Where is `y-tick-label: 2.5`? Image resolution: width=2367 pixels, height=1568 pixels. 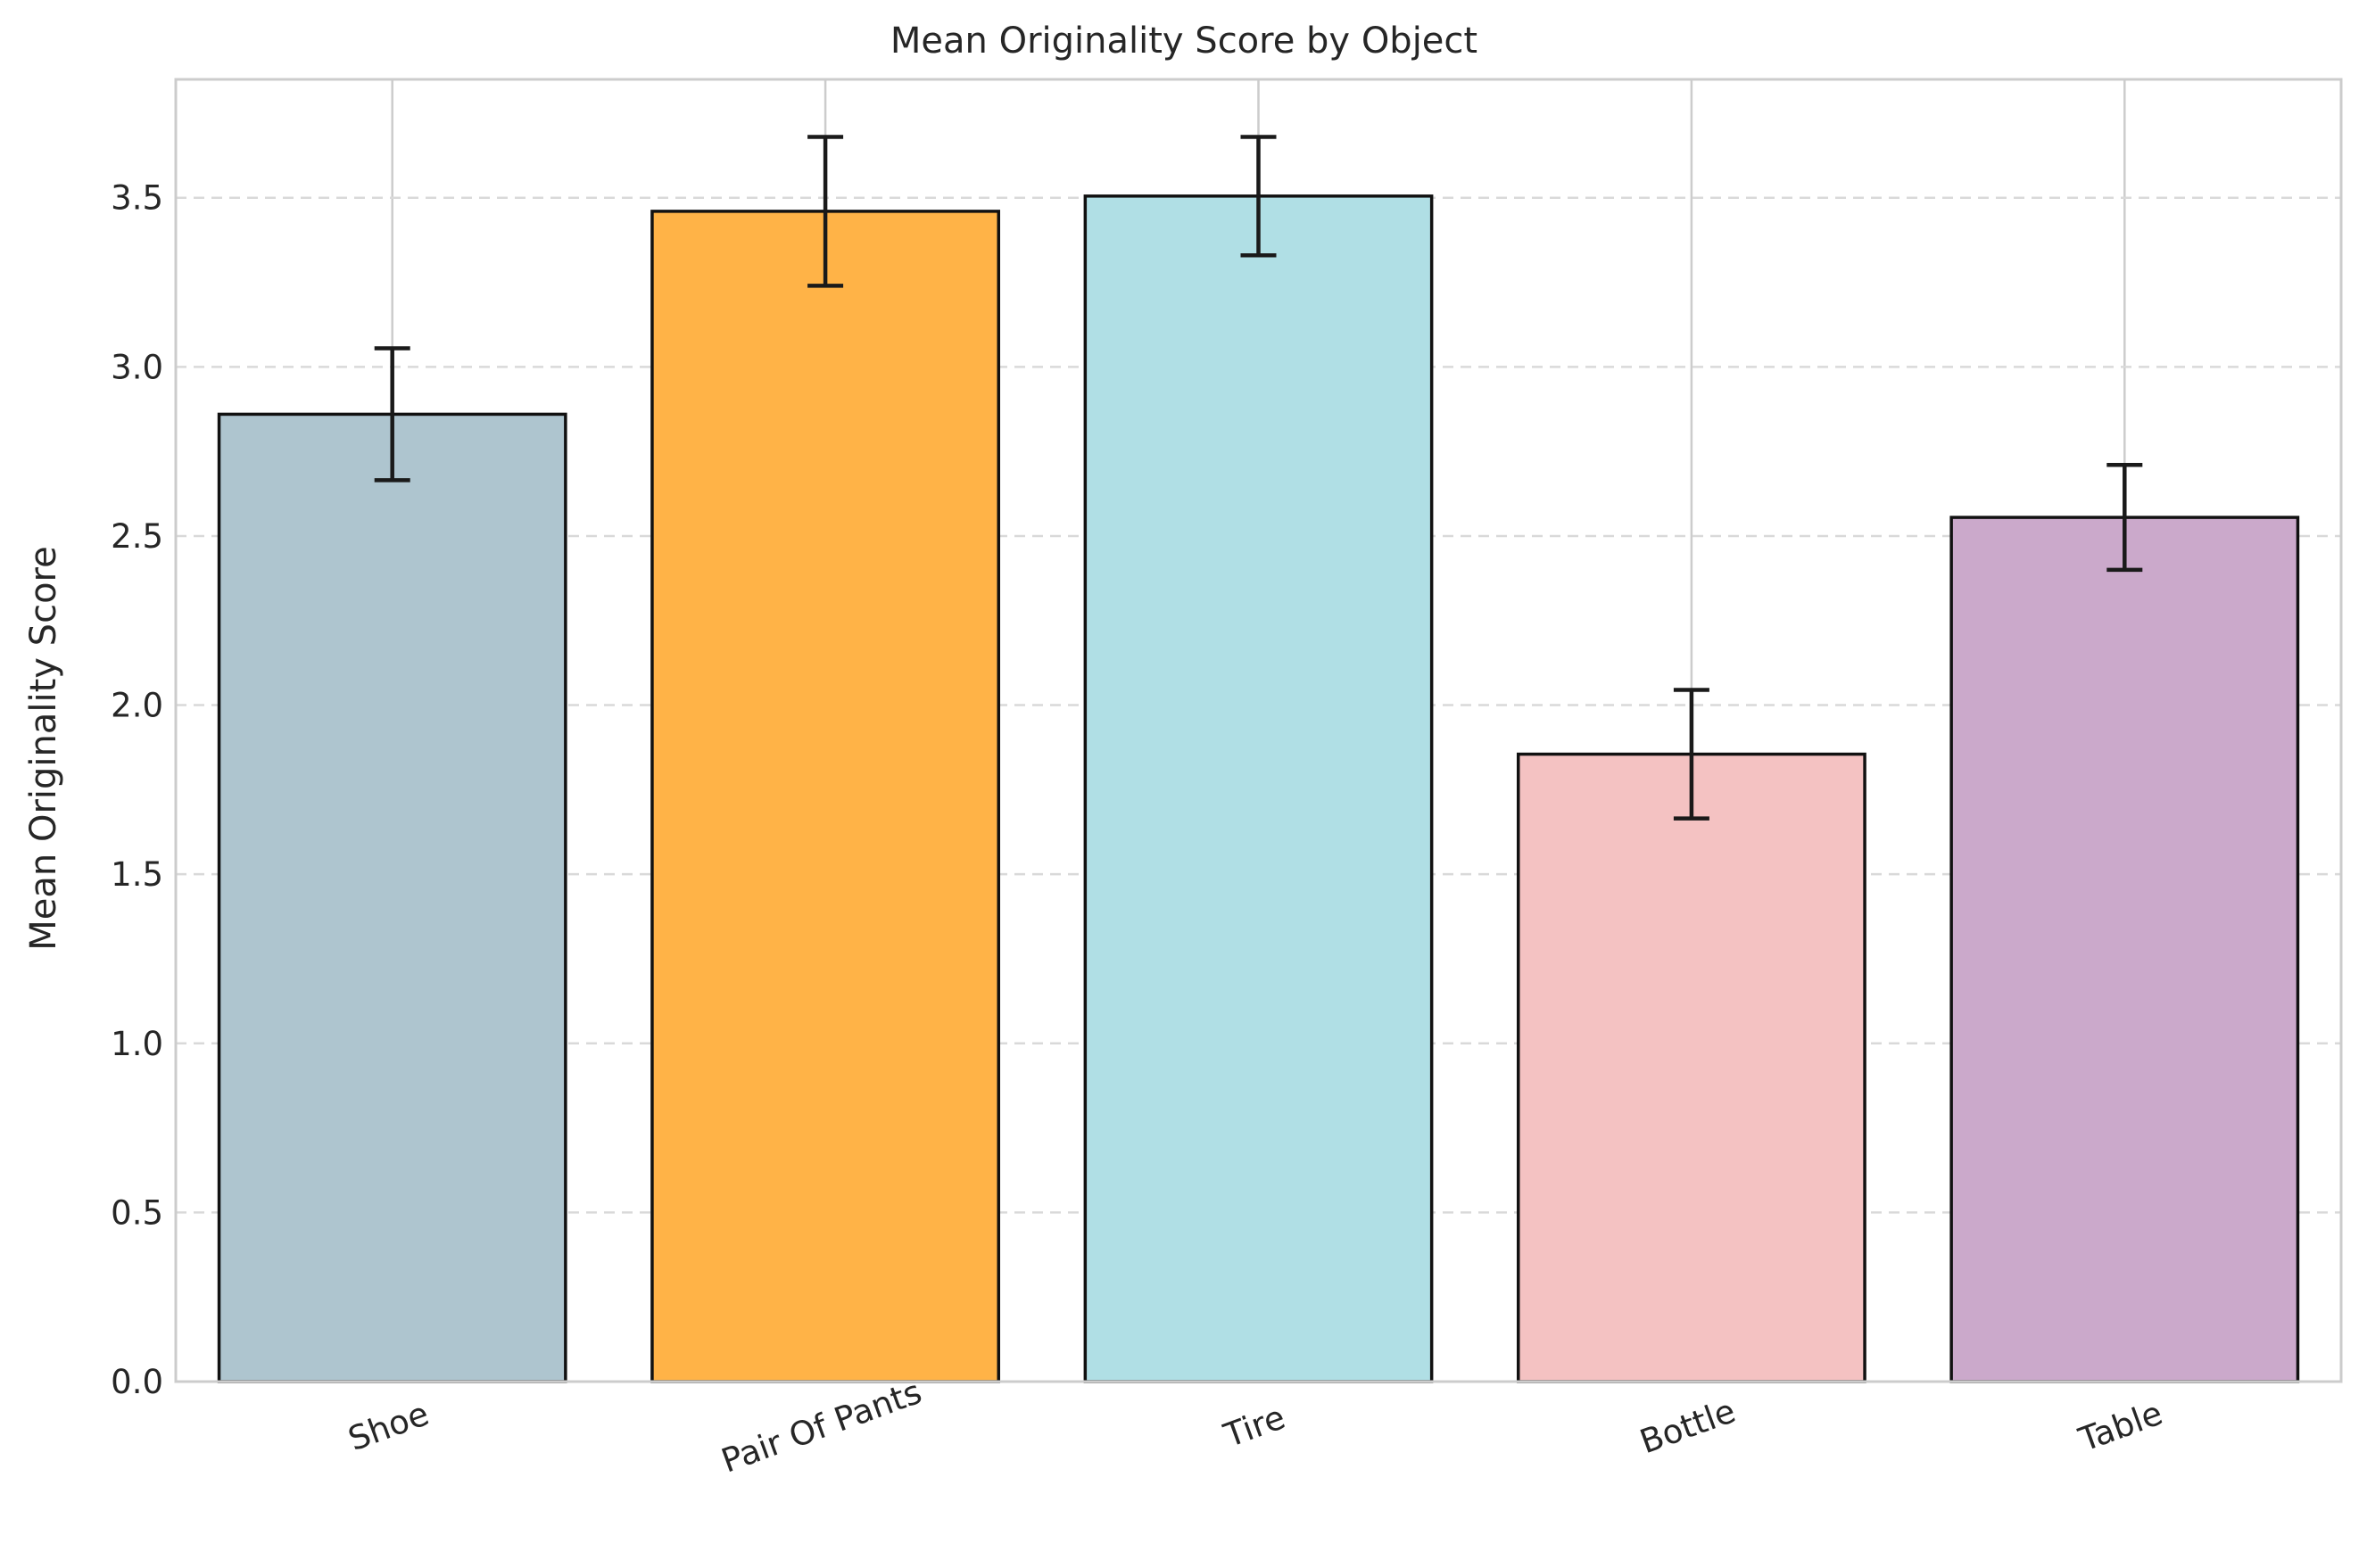 y-tick-label: 2.5 is located at coordinates (137, 536).